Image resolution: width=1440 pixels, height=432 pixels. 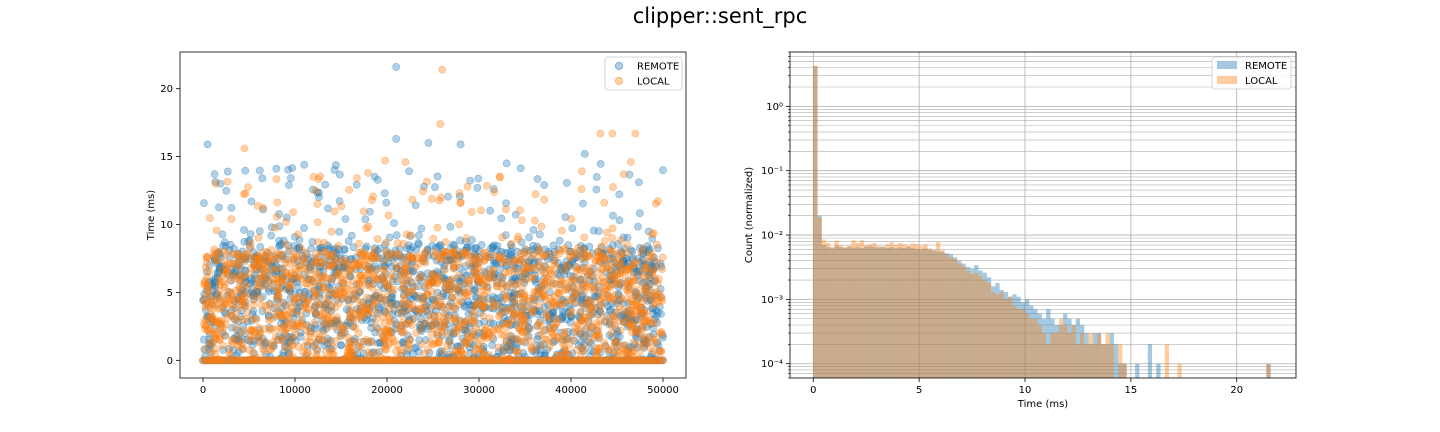 What do you see at coordinates (1227, 65) in the screenshot?
I see `legend-patch-remote` at bounding box center [1227, 65].